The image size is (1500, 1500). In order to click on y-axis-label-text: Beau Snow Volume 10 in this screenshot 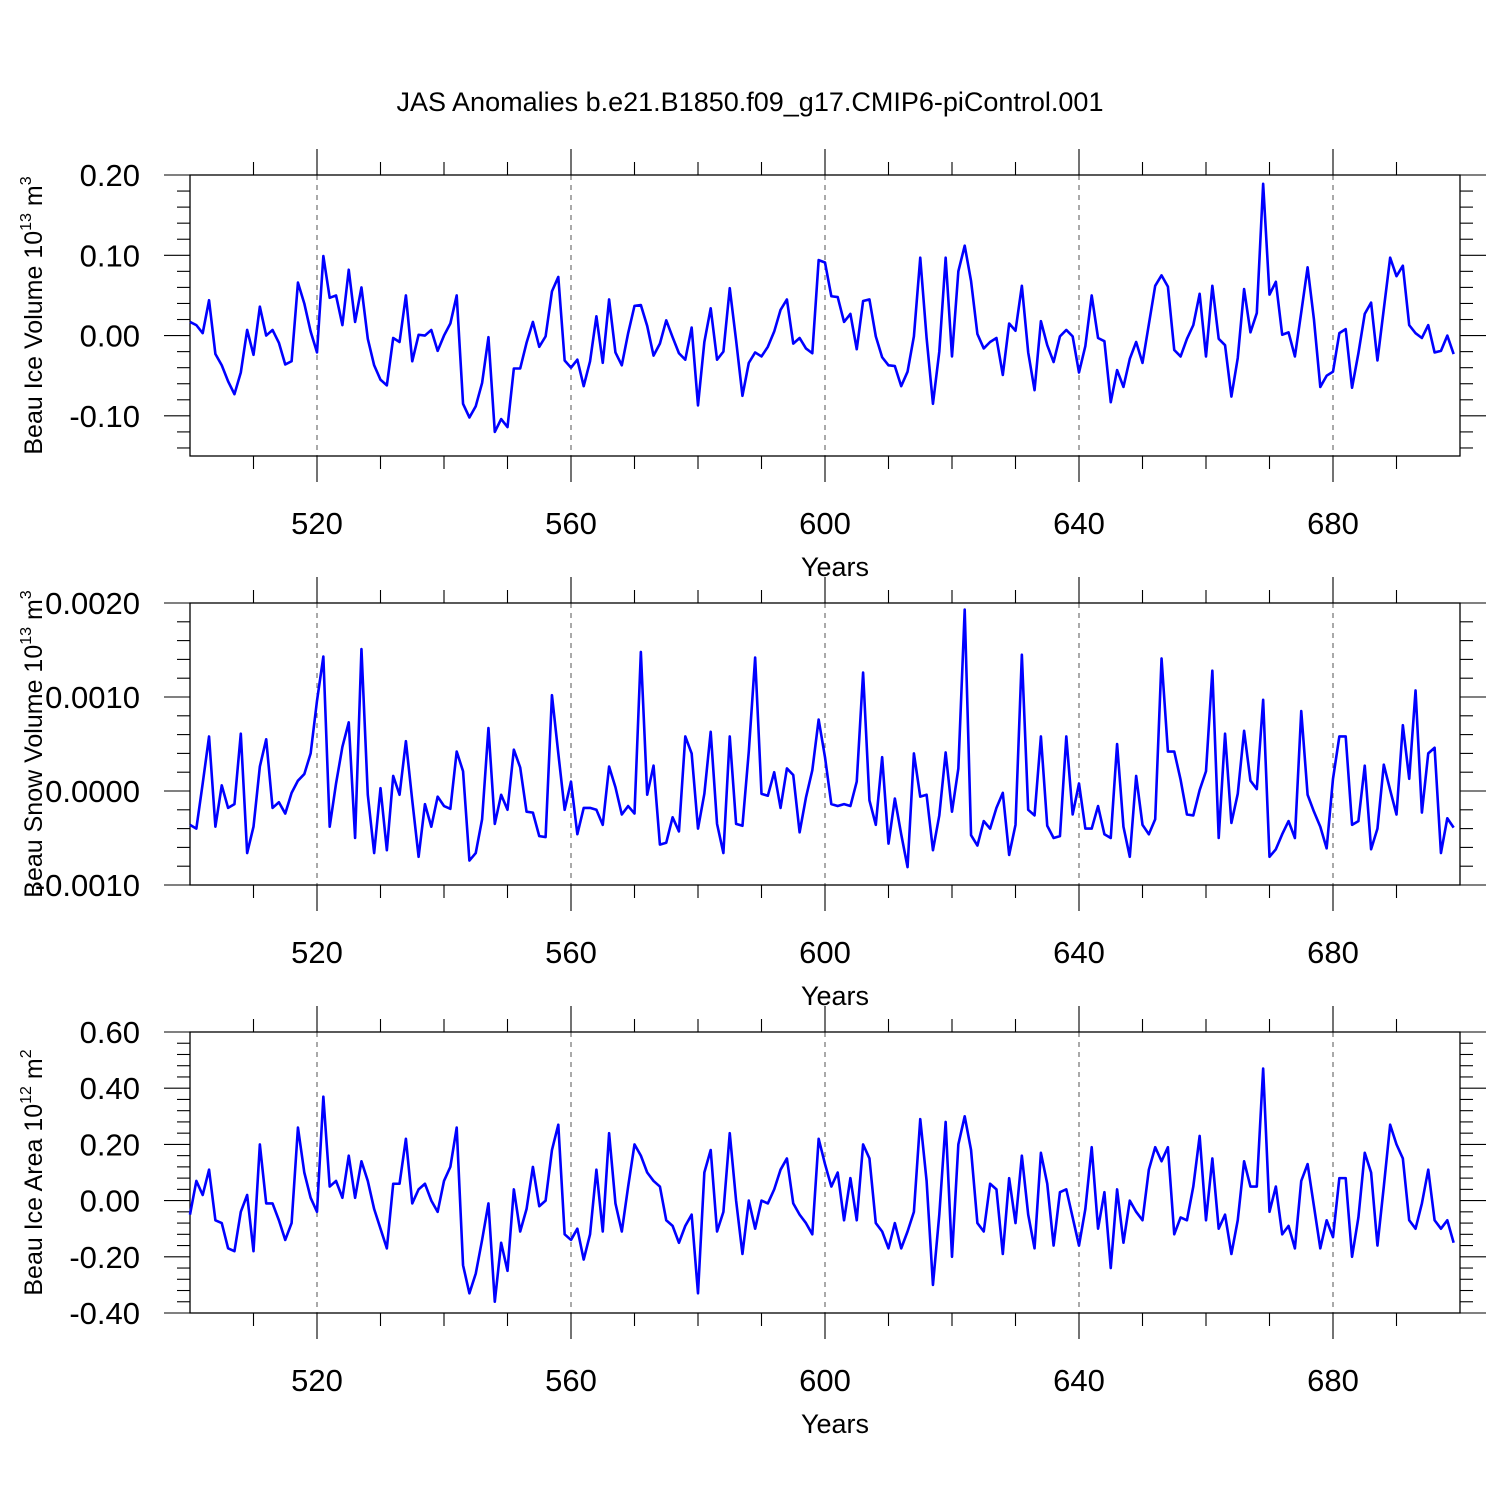, I will do `click(34, 771)`.